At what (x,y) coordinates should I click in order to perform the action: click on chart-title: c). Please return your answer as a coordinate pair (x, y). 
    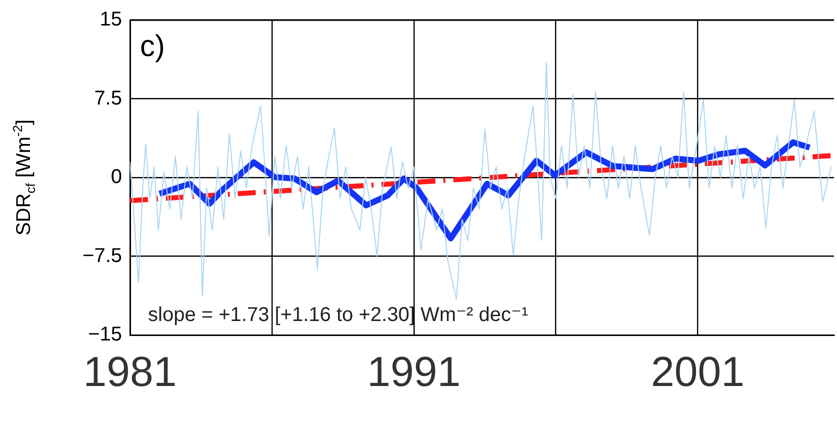
    Looking at the image, I should click on (152, 46).